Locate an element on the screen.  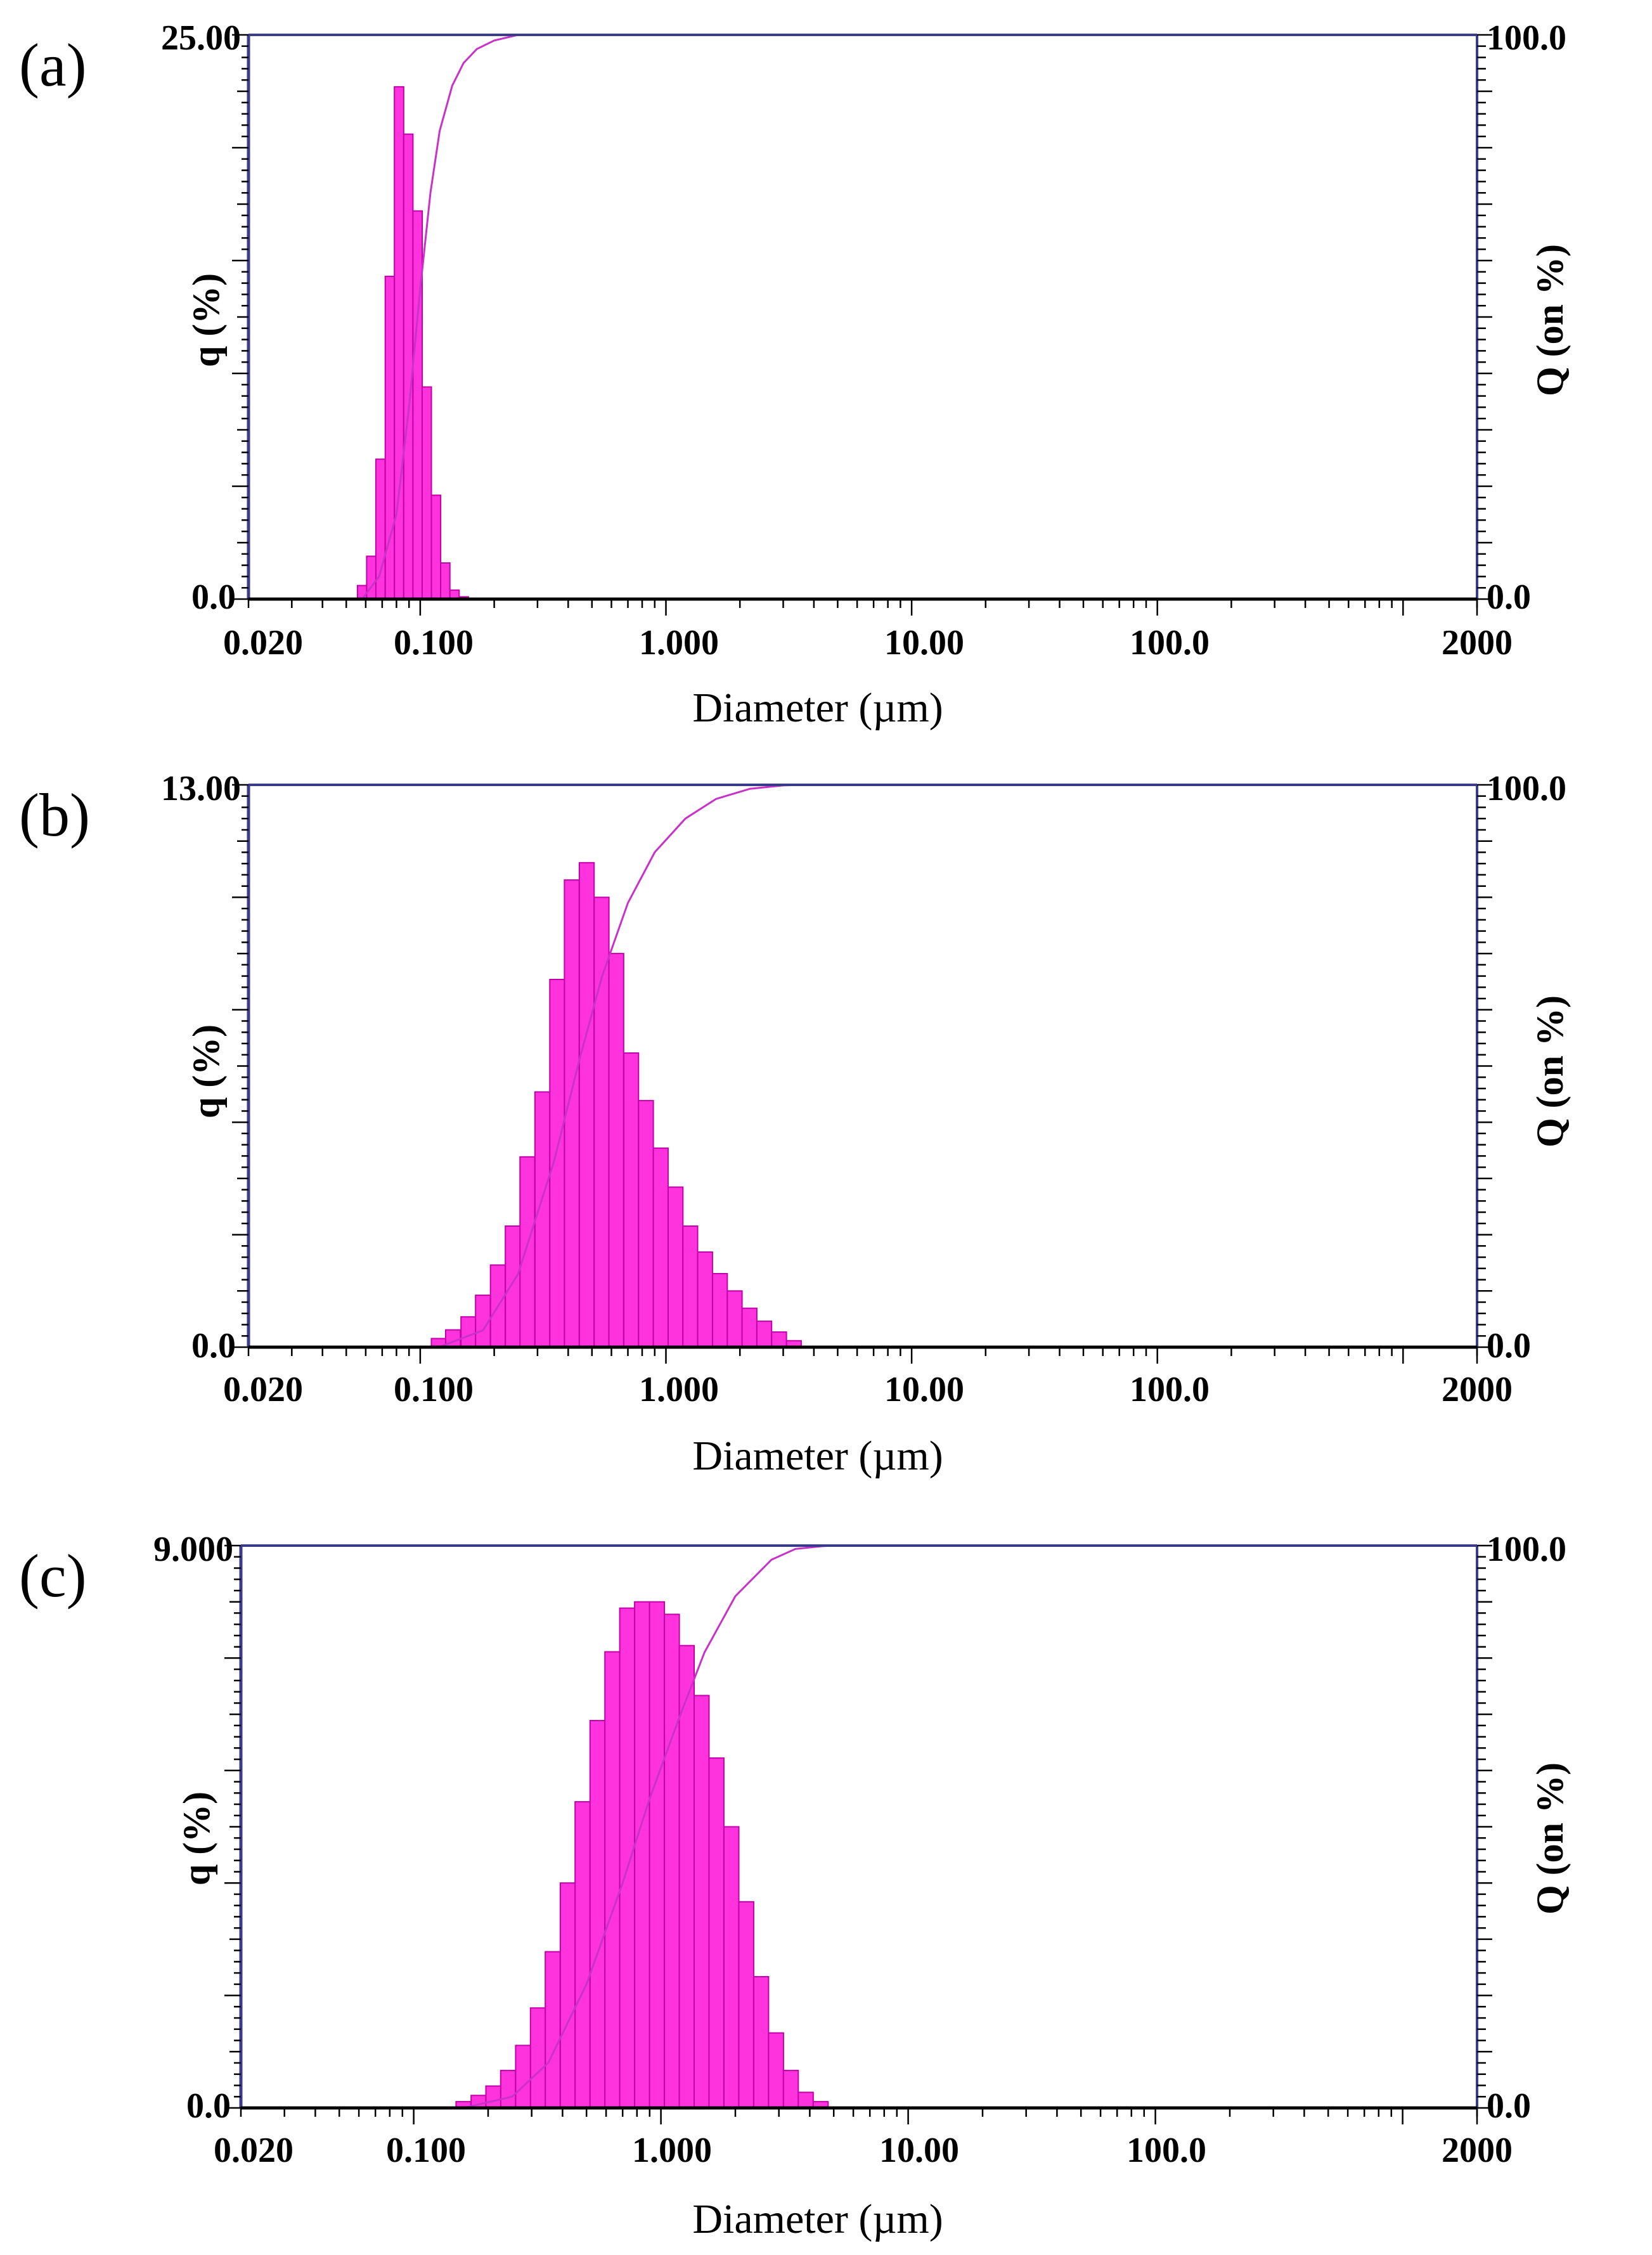
panel-c-y2max-label: 100.0 is located at coordinates (1526, 1549).